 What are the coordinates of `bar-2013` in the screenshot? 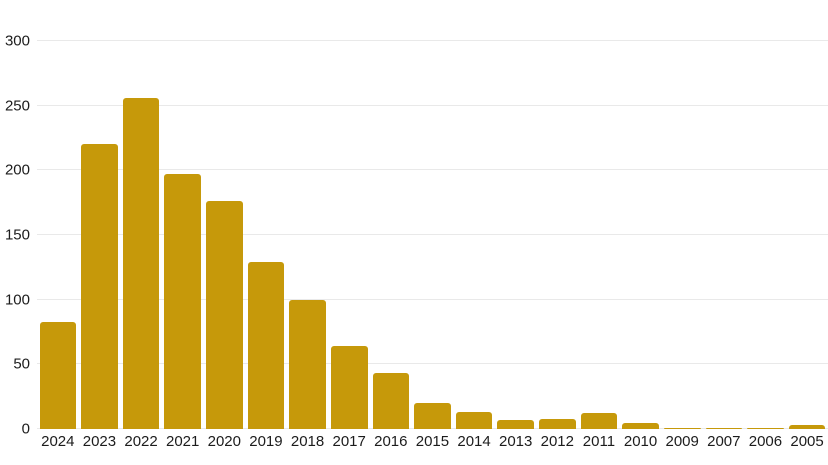 It's located at (515, 424).